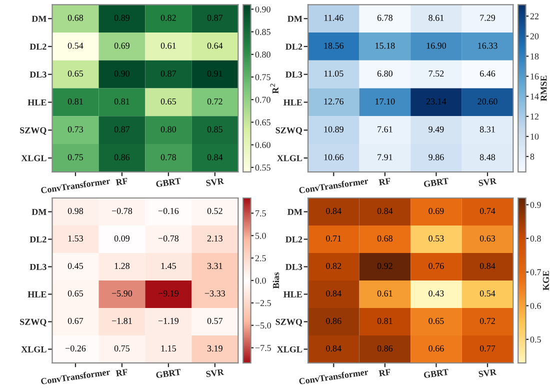 The image size is (550, 389). What do you see at coordinates (385, 101) in the screenshot?
I see `data-label: 17.10` at bounding box center [385, 101].